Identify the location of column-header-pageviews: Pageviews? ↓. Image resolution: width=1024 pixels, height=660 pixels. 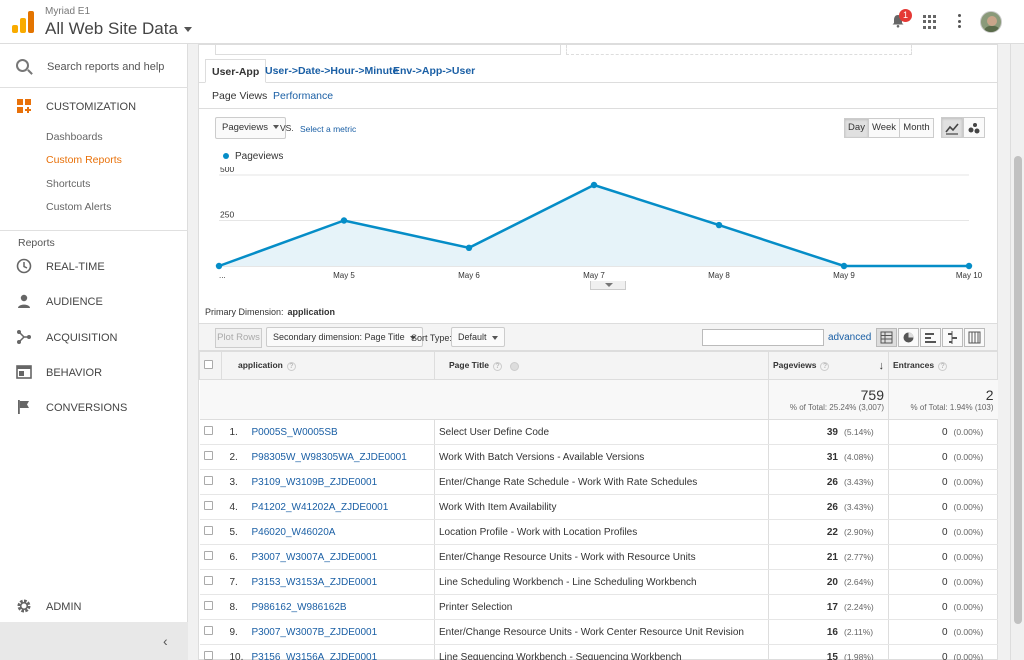
(828, 365).